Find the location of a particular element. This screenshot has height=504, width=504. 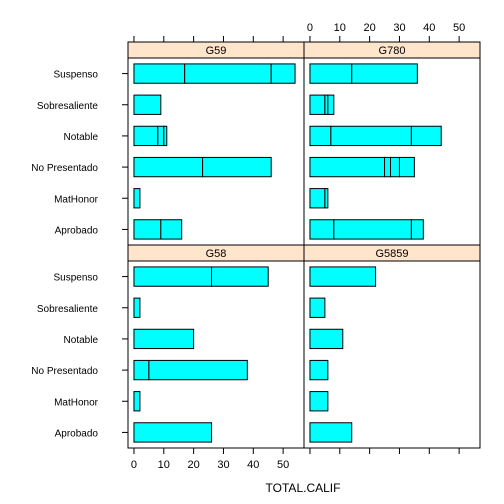

bar-g58-aprobado-seg1 is located at coordinates (173, 432).